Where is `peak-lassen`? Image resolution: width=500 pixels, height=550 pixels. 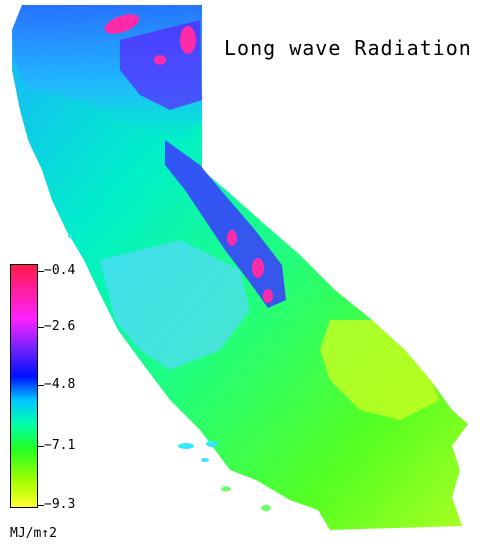 peak-lassen is located at coordinates (188, 40).